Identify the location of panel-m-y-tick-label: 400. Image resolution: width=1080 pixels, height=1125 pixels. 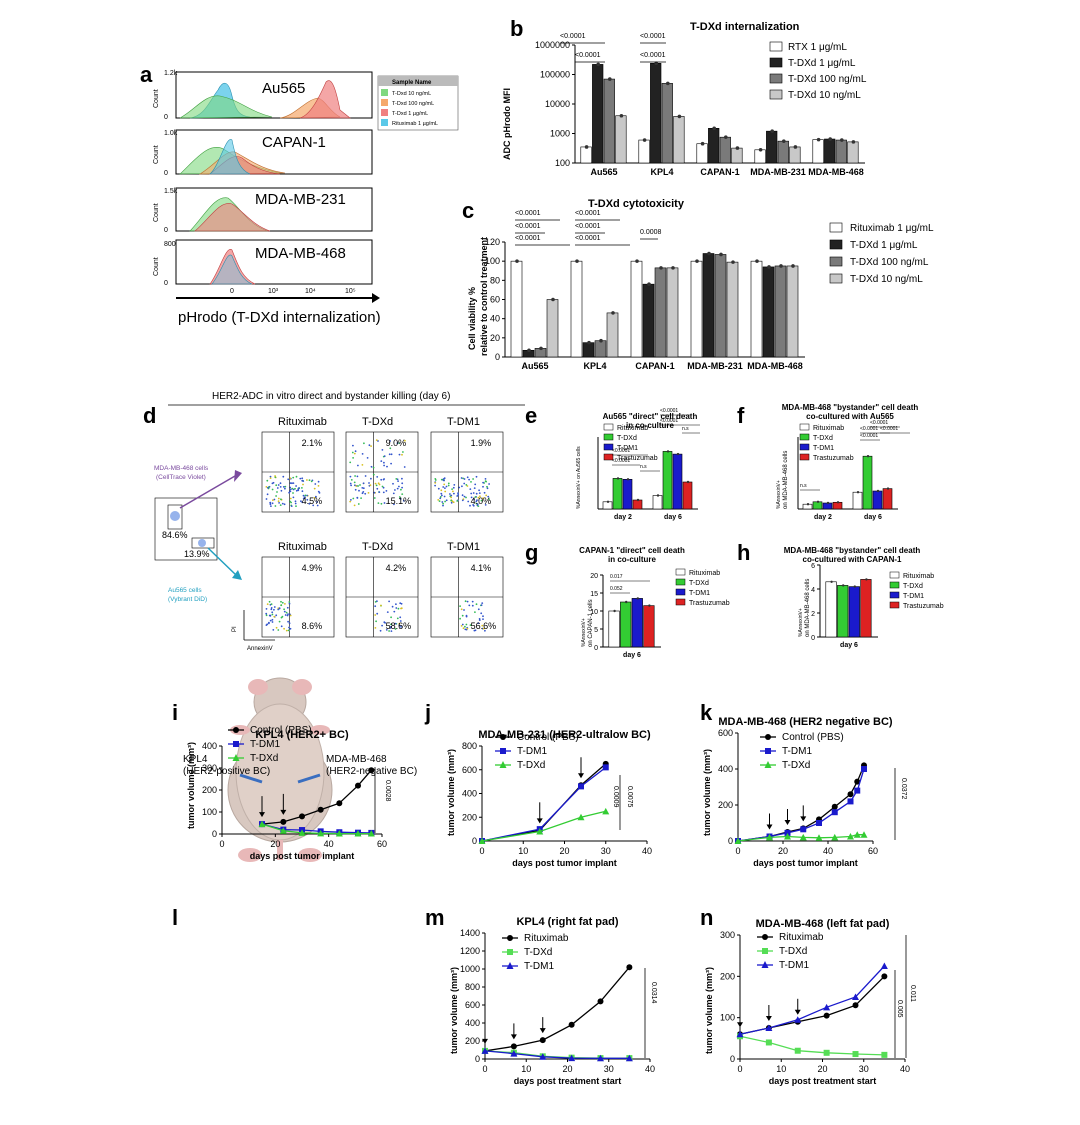
(472, 1023).